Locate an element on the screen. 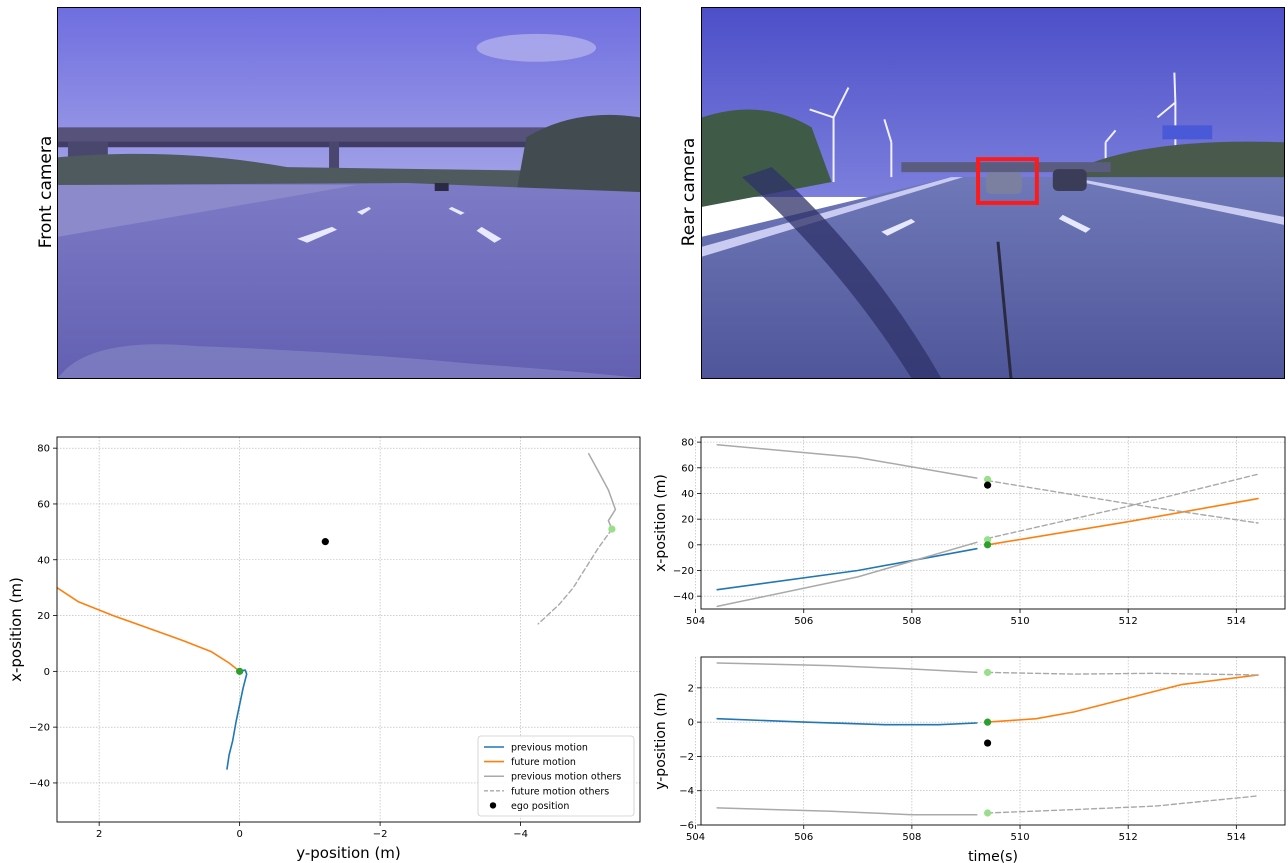 This screenshot has width=1288, height=863. legend-label: future motion is located at coordinates (543, 762).